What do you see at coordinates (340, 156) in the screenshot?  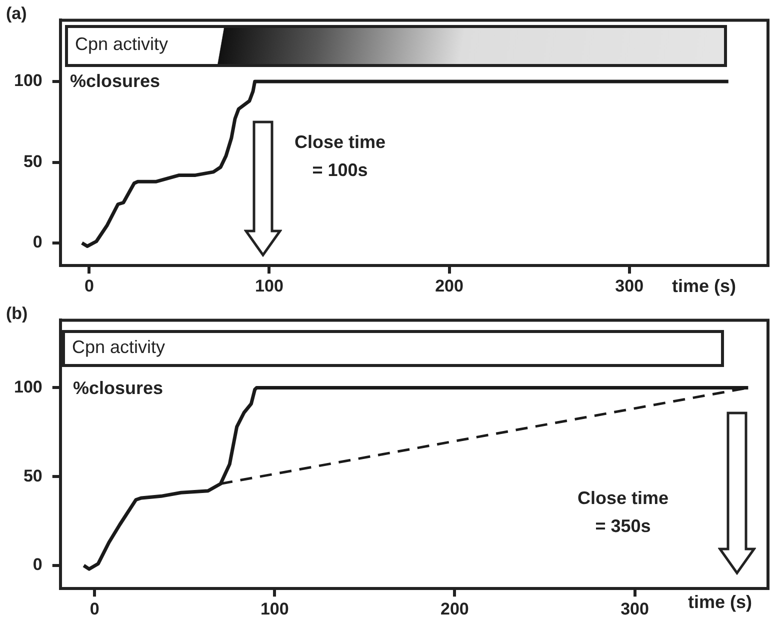 I see `annotation: Close time = 100s` at bounding box center [340, 156].